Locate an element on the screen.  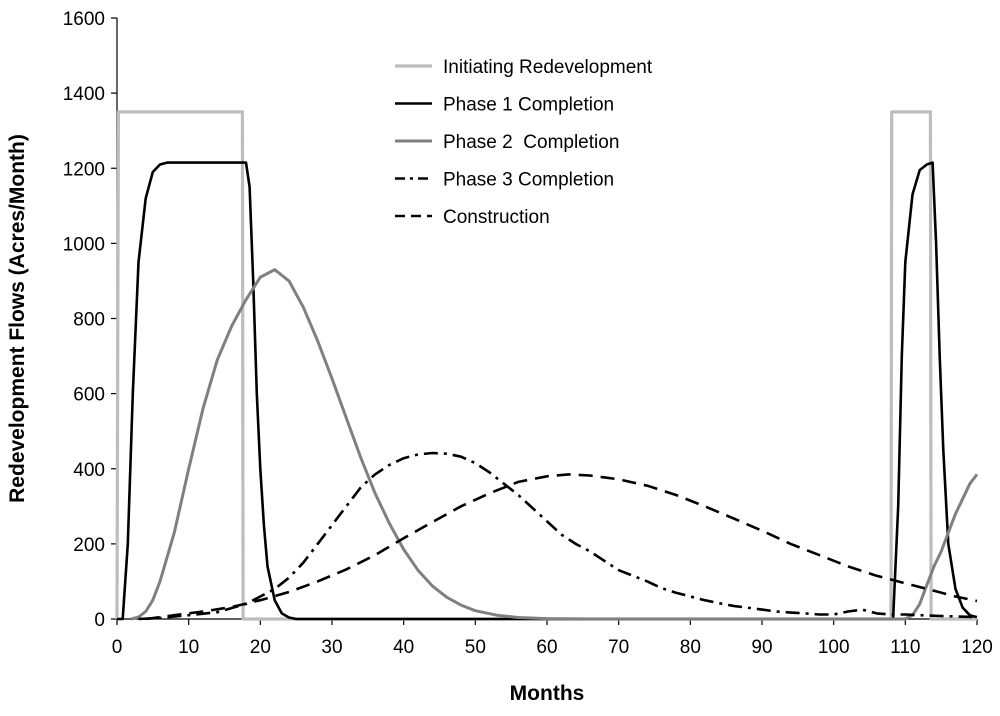
y-tick-label: 600 is located at coordinates (89, 395).